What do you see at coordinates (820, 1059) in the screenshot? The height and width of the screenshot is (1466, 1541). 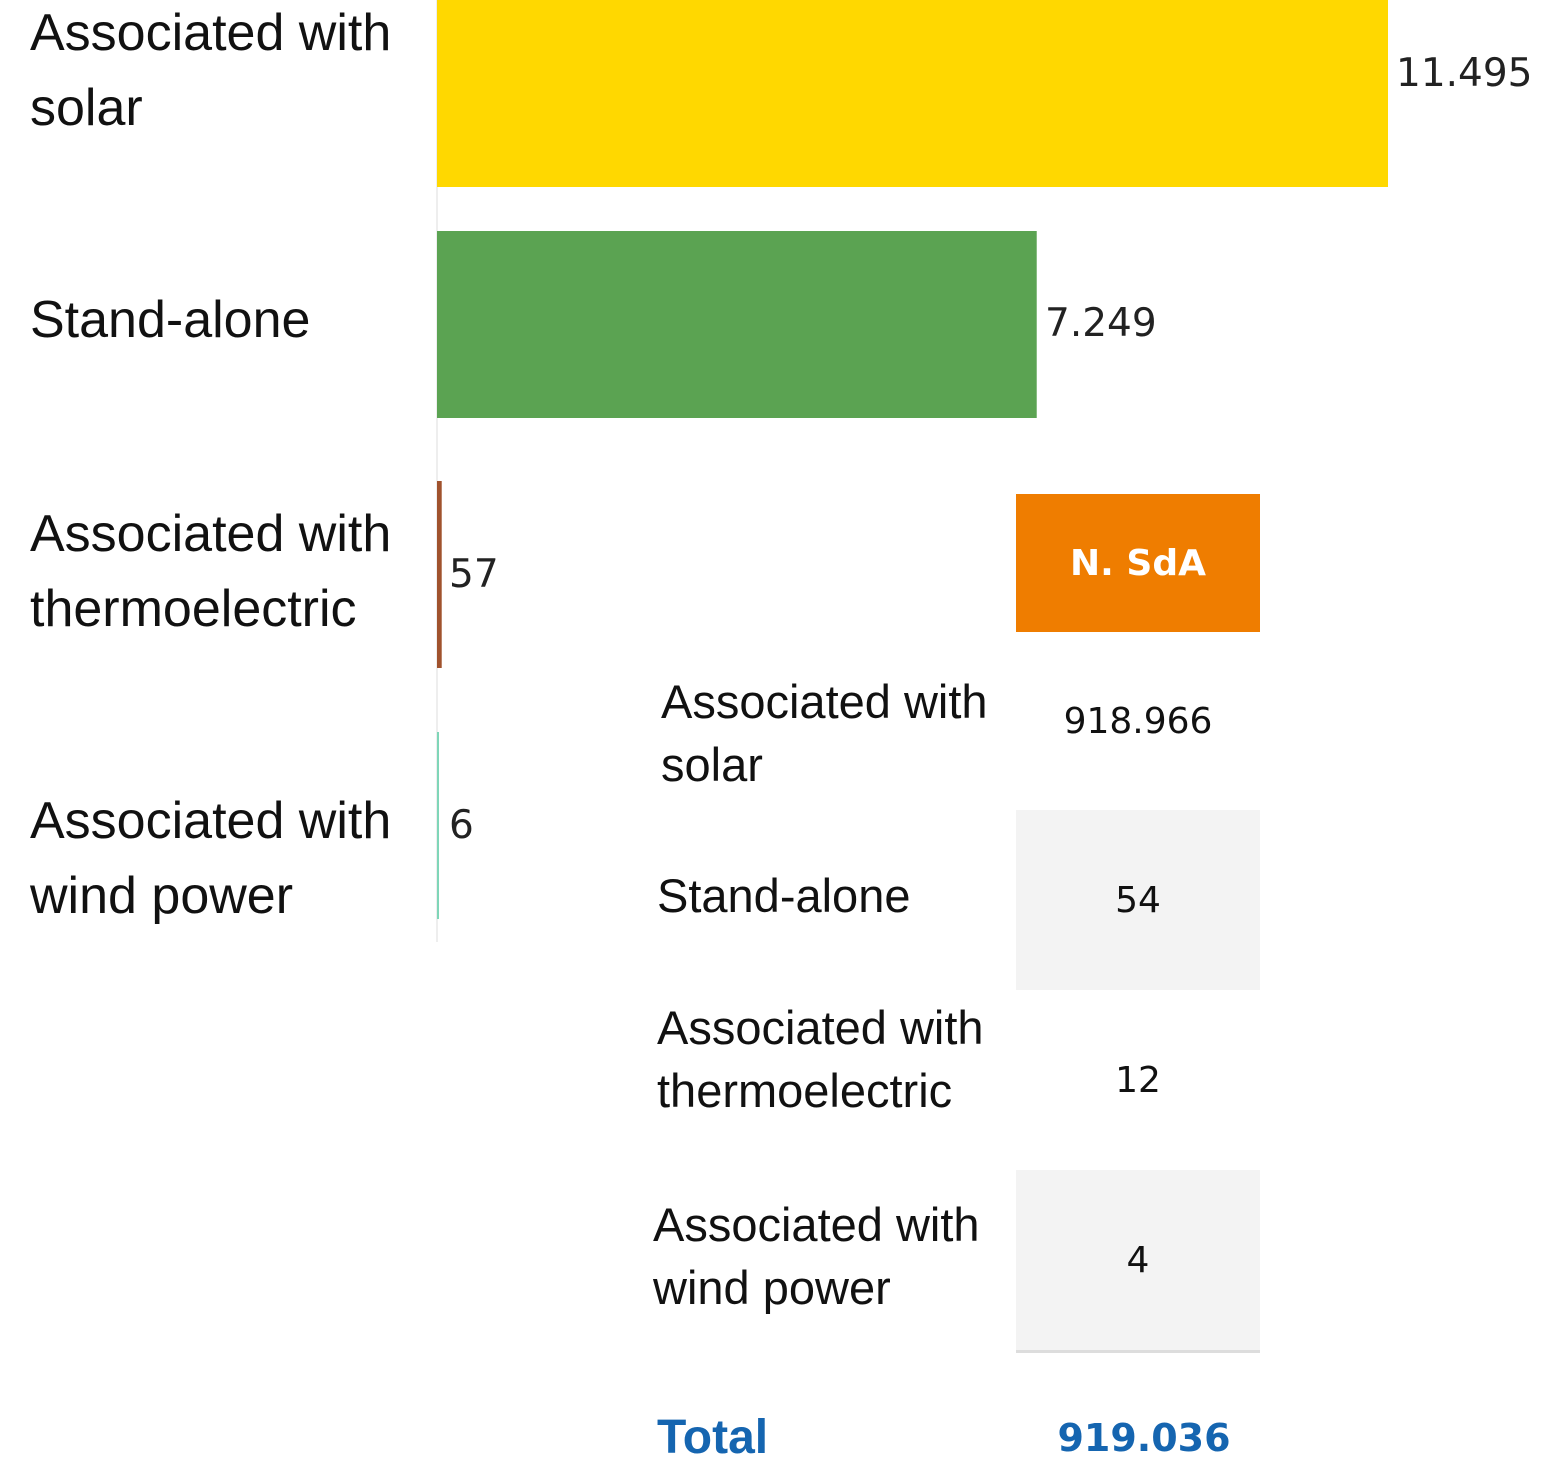 I see `table-row-label-thermoelectric: Associated with thermoelectric` at bounding box center [820, 1059].